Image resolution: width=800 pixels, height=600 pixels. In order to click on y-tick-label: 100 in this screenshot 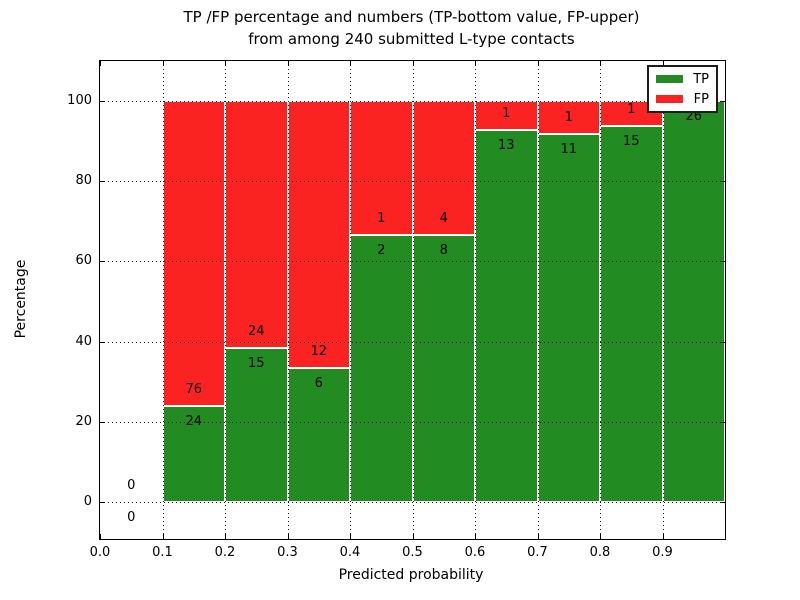, I will do `click(79, 100)`.